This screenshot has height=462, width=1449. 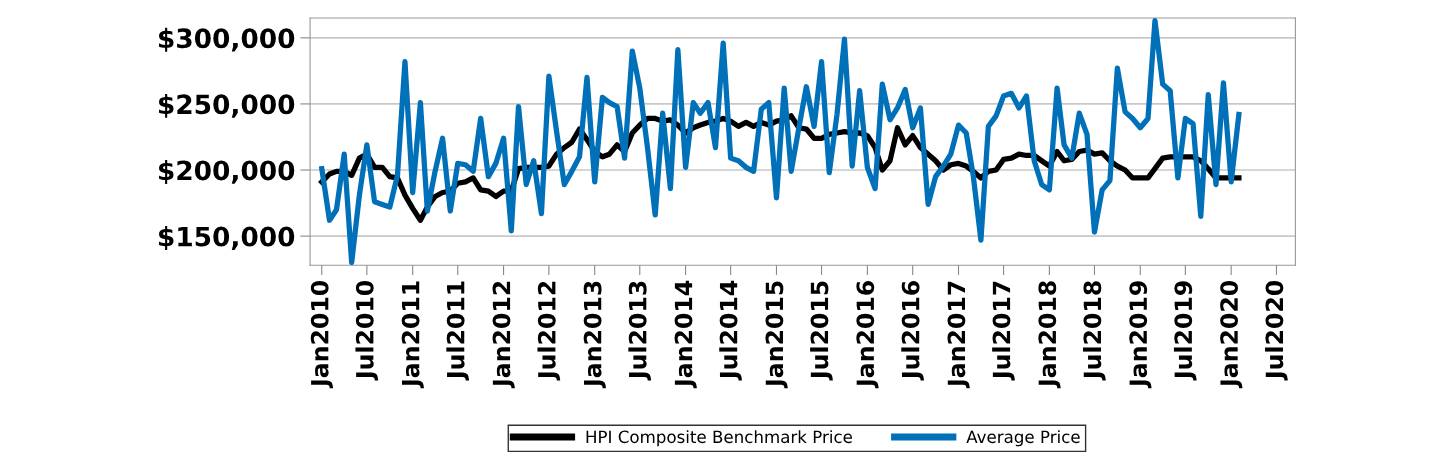 What do you see at coordinates (730, 330) in the screenshot?
I see `x-tick-label: Jul2014` at bounding box center [730, 330].